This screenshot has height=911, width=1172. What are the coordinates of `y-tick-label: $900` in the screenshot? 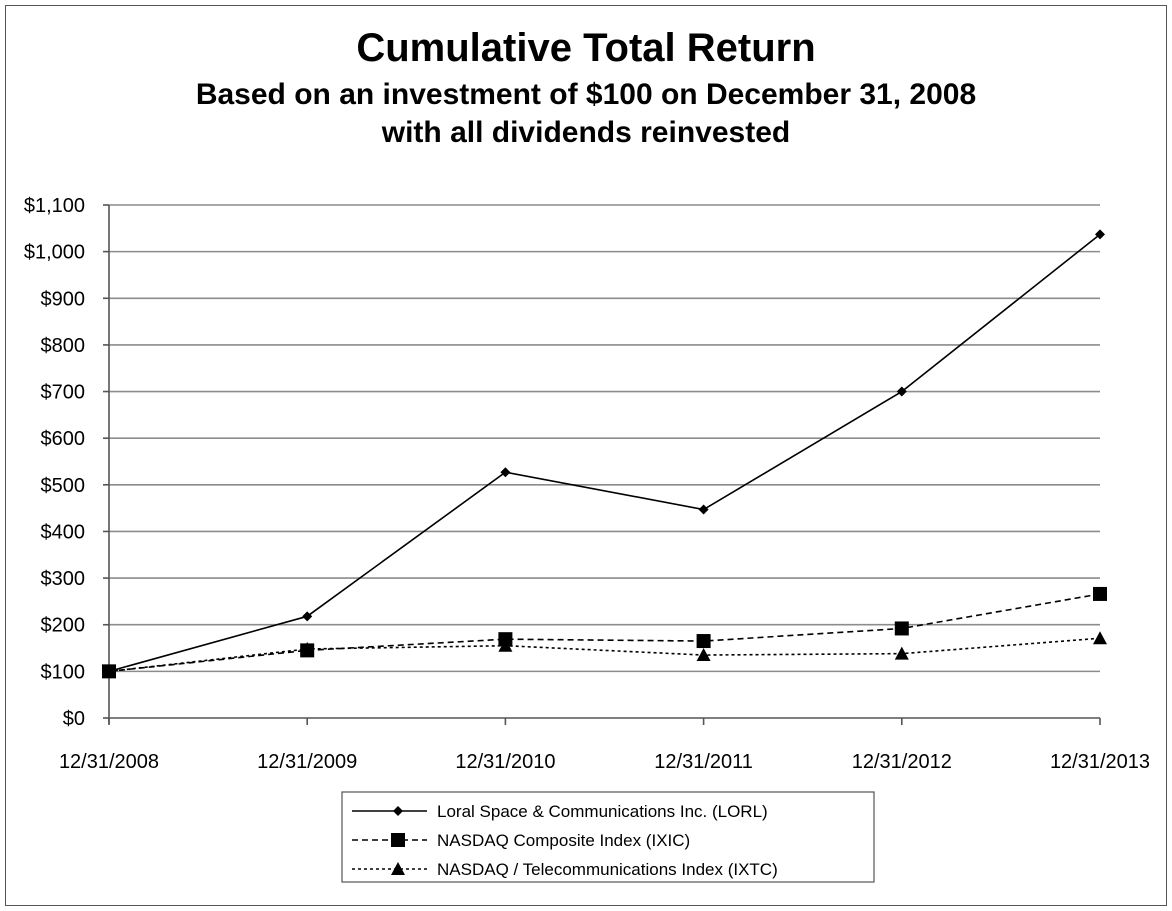 It's located at (63, 299).